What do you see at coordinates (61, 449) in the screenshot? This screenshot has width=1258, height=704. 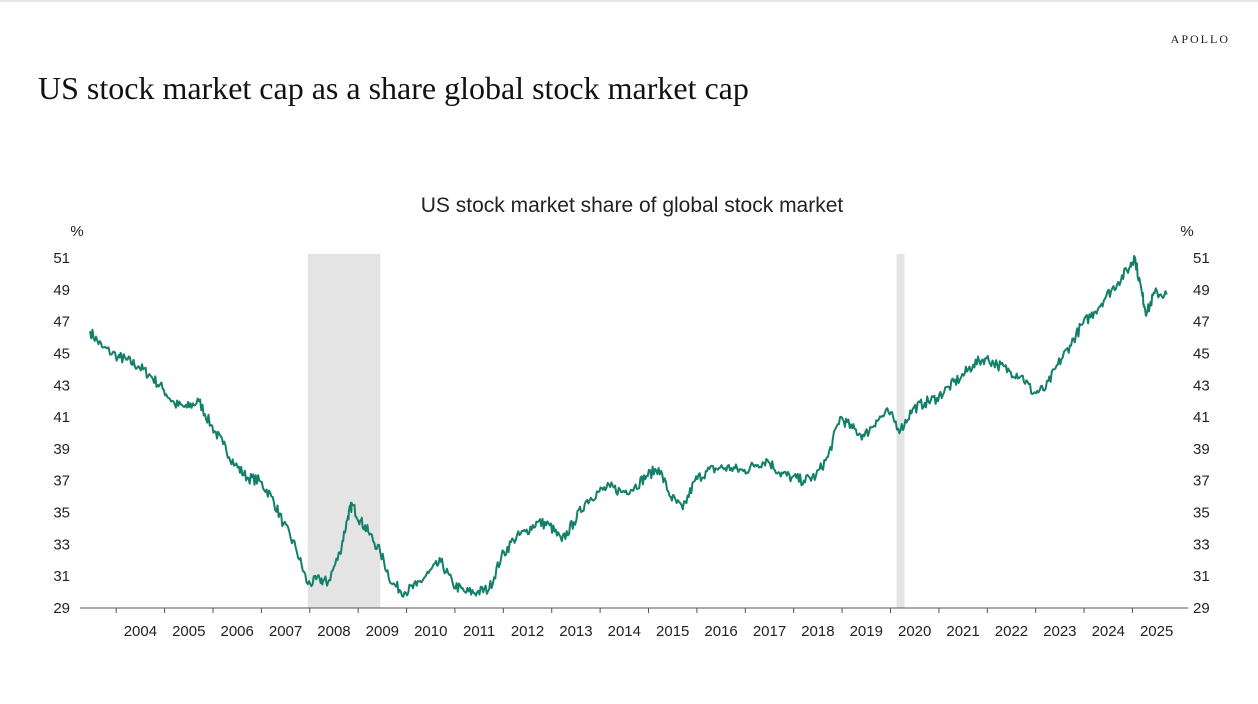 I see `y-tick-left-39: 39` at bounding box center [61, 449].